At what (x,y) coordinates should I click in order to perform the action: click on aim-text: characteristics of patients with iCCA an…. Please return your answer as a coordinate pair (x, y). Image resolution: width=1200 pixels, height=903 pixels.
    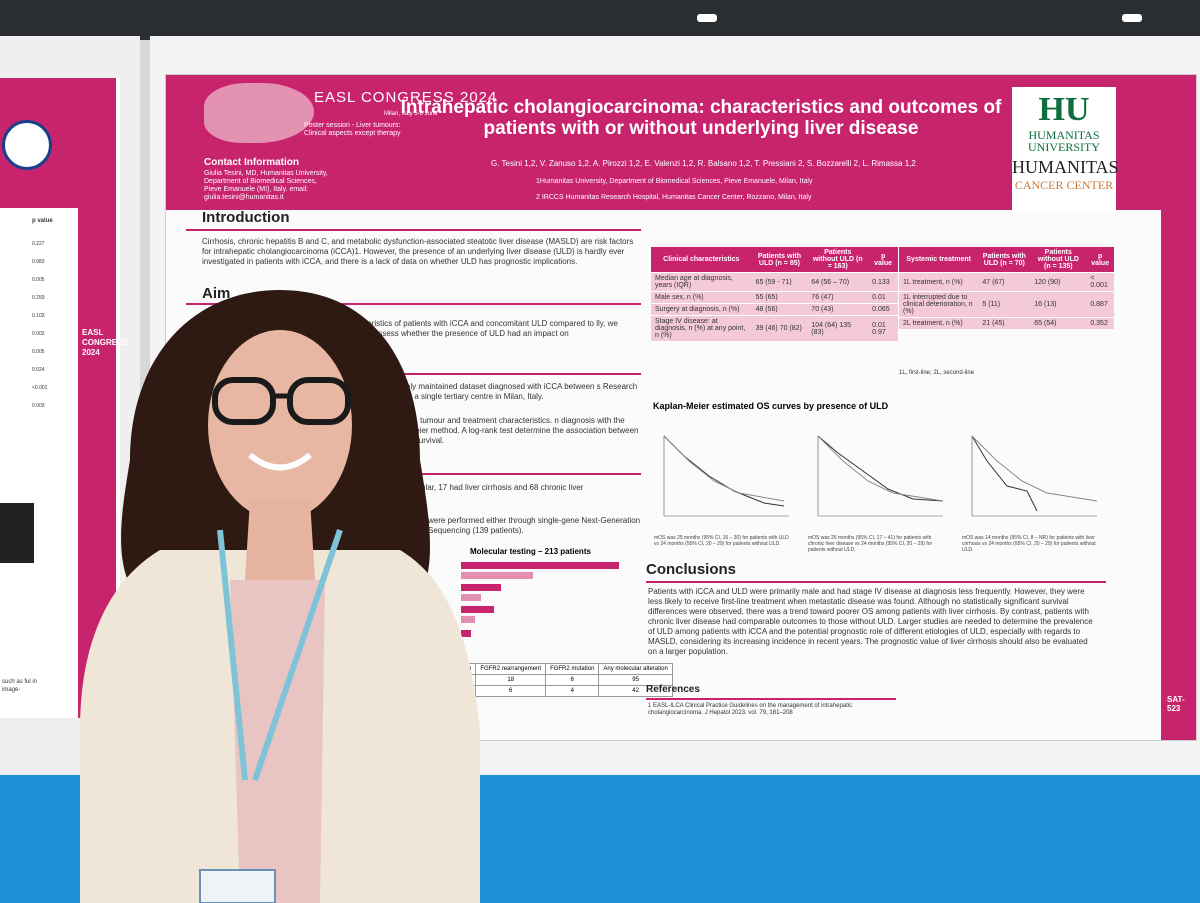
    Looking at the image, I should click on (479, 328).